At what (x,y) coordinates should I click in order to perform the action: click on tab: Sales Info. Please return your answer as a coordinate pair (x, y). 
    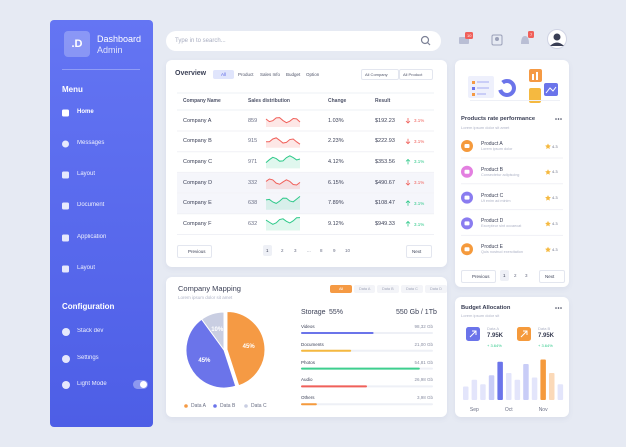
    Looking at the image, I should click on (270, 74).